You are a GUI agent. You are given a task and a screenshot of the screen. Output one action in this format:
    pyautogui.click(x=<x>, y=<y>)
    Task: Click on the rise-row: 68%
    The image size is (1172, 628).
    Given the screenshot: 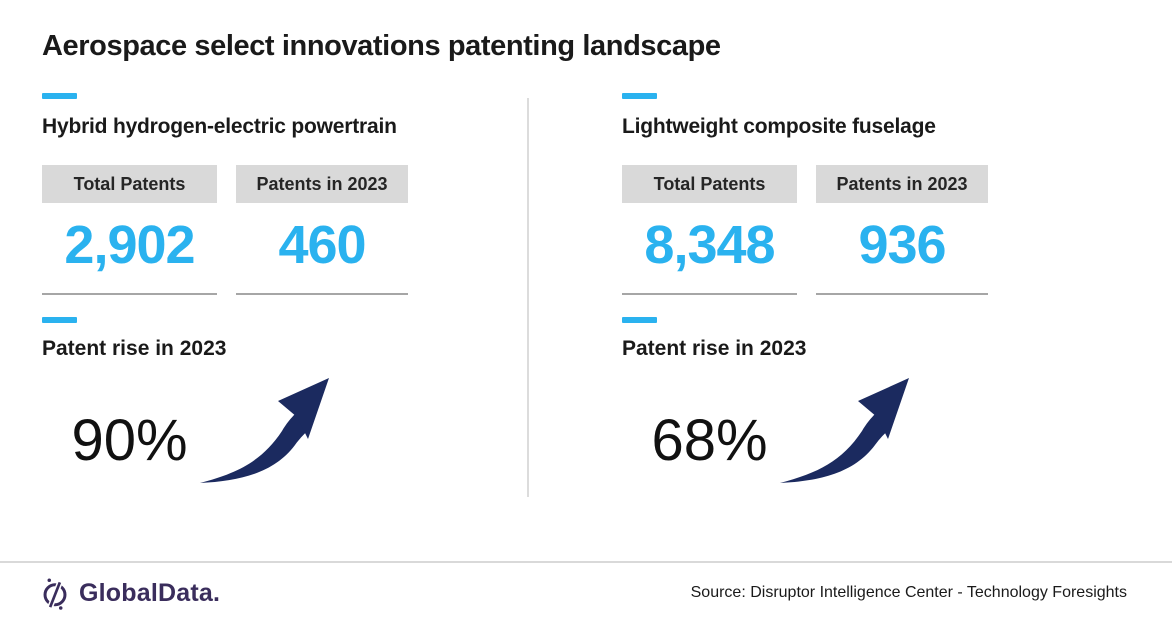 What is the action you would take?
    pyautogui.click(x=835, y=431)
    